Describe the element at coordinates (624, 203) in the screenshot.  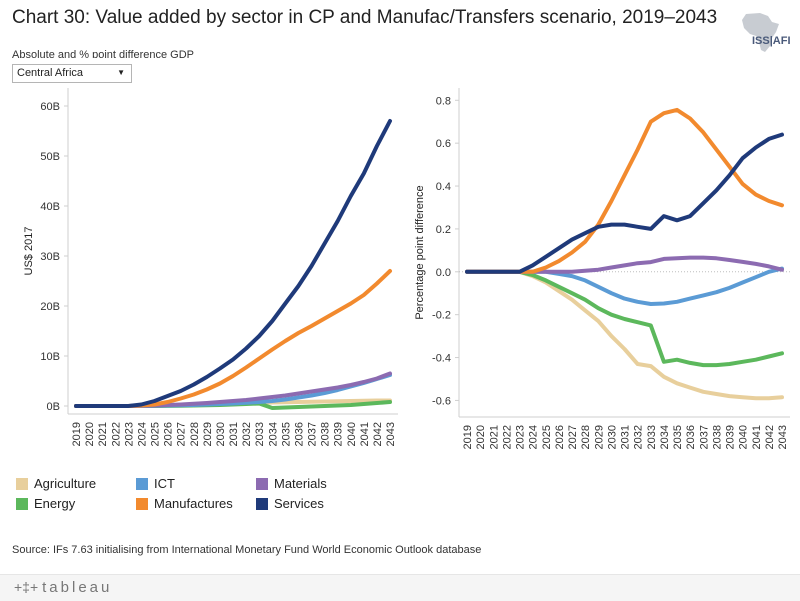
I see `series-line-services` at that location.